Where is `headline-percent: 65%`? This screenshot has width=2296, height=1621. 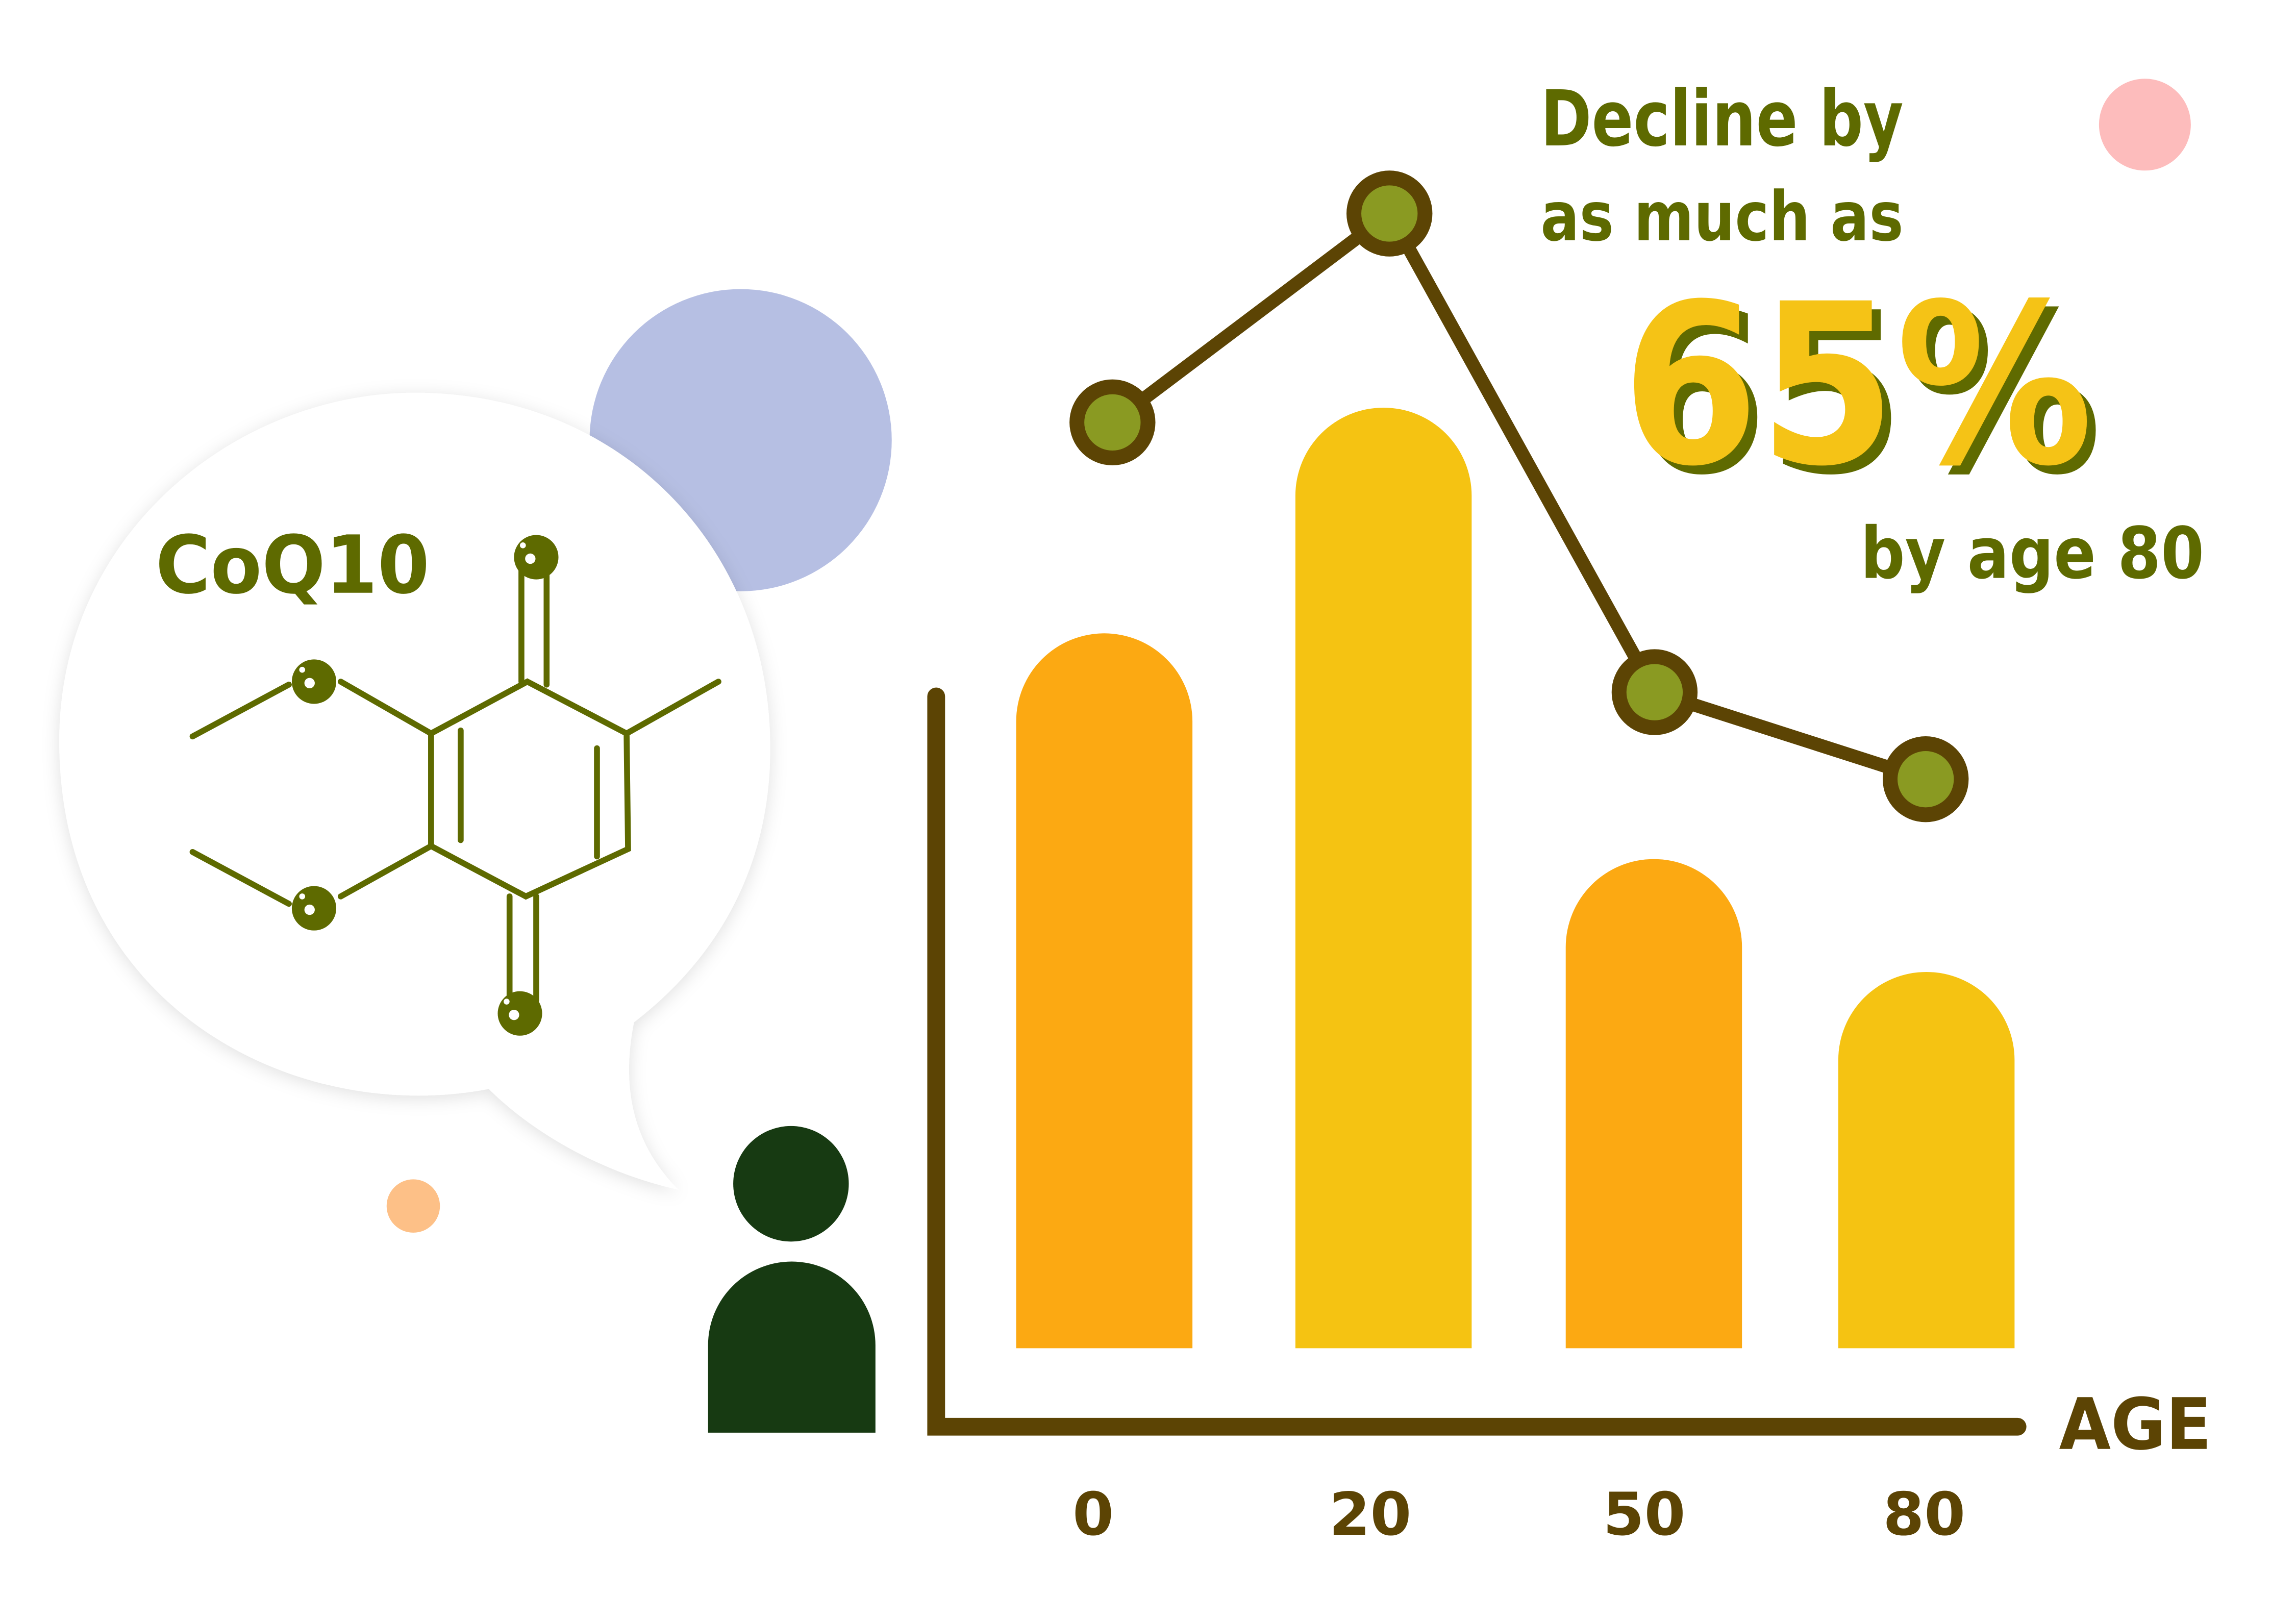
headline-percent: 65% is located at coordinates (1857, 385).